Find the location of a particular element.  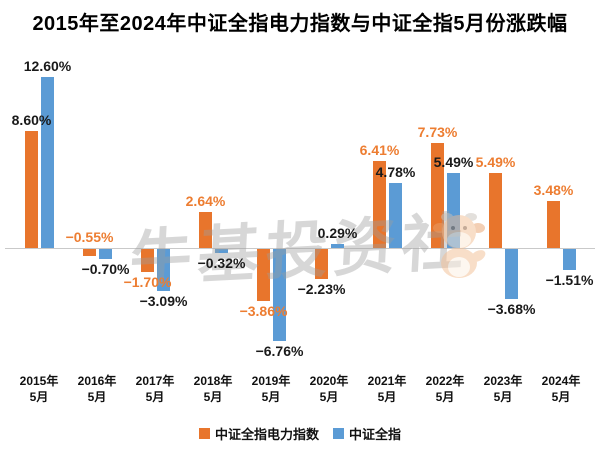

x-tick-label: 2019年 5月 is located at coordinates (271, 389).